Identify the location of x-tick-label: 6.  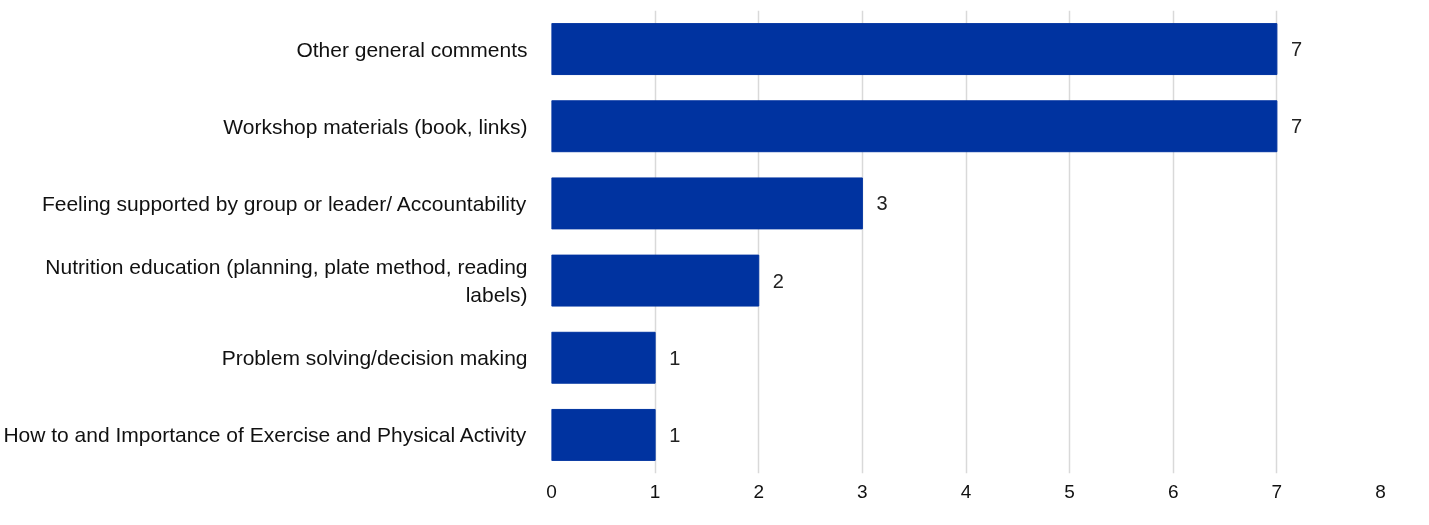
(1173, 491).